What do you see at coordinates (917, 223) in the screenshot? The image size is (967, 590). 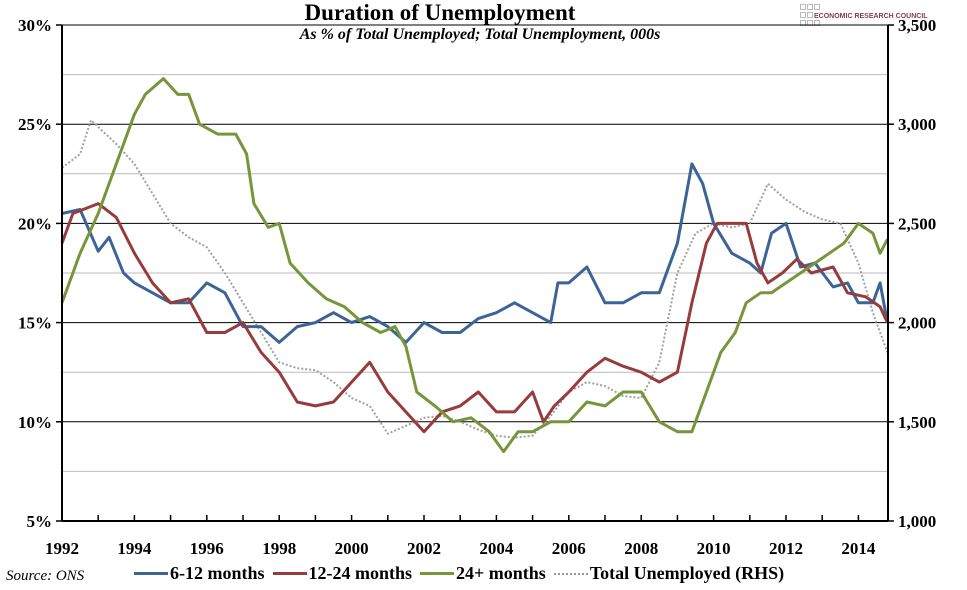 I see `y-right-tick-label: 2,500` at bounding box center [917, 223].